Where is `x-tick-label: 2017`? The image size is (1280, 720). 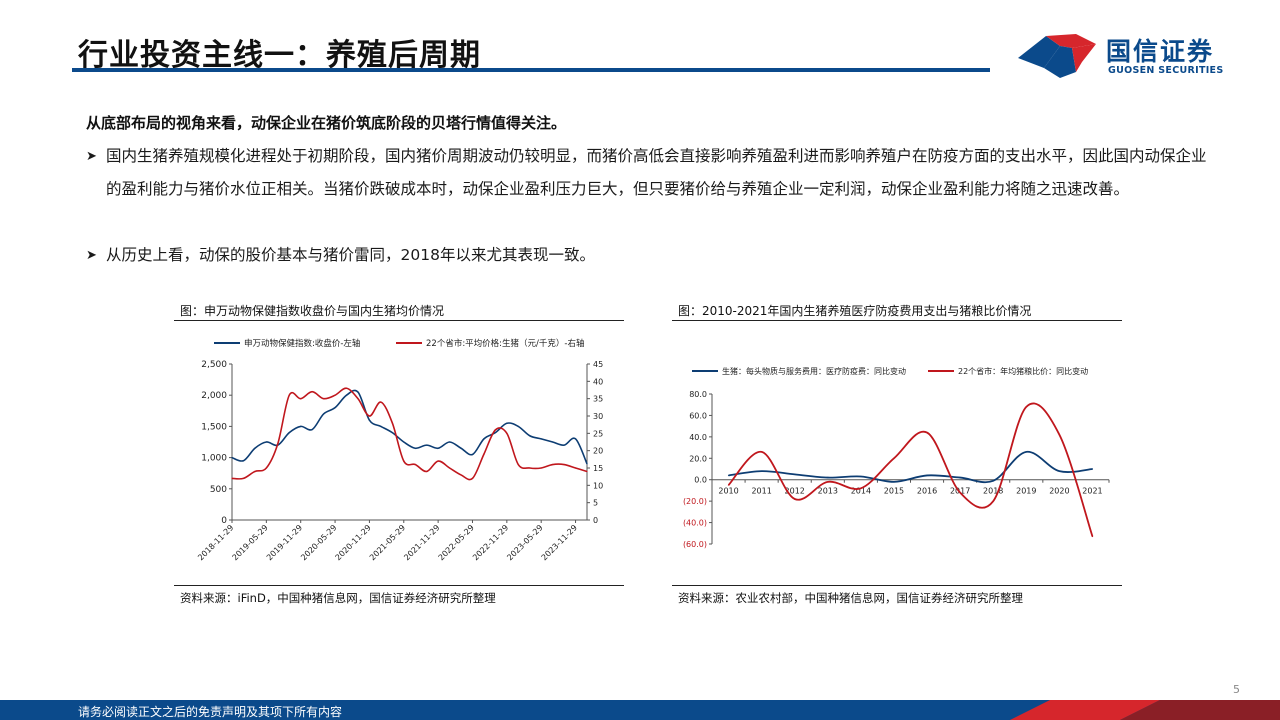
x-tick-label: 2017 is located at coordinates (960, 491).